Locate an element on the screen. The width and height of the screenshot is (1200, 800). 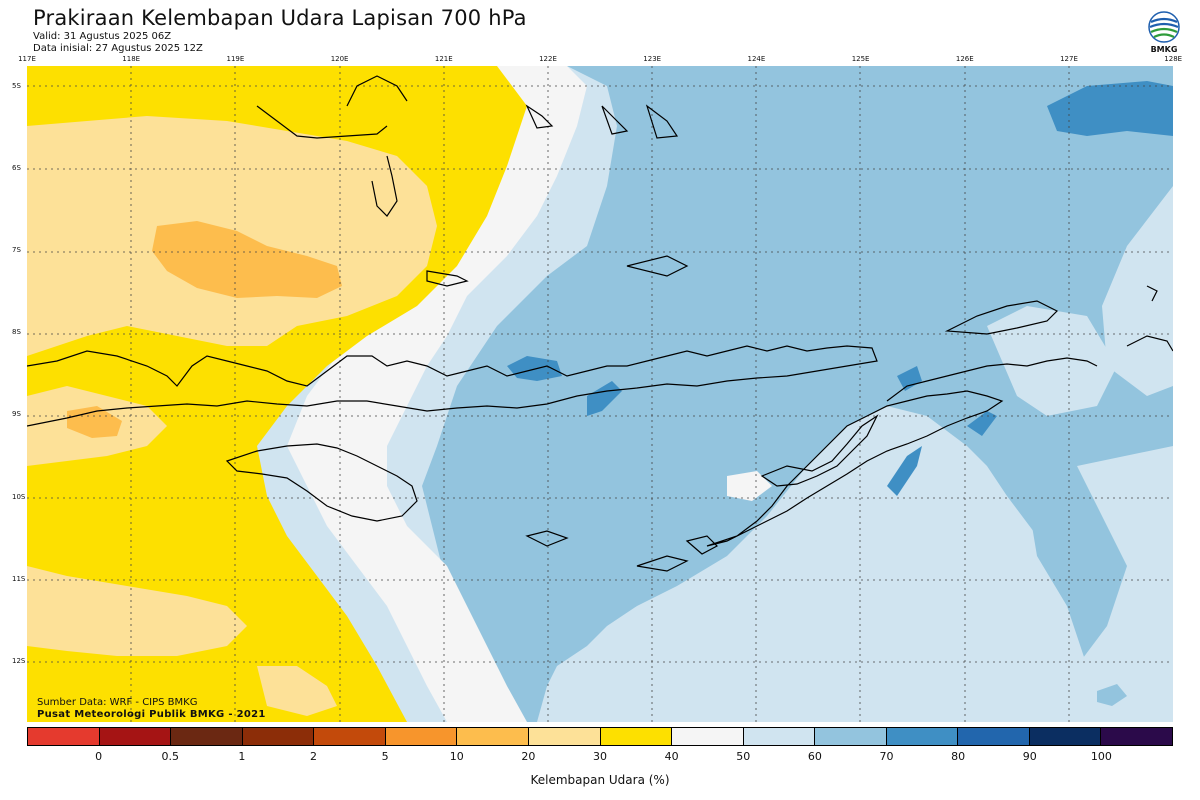
latitude-label: 11S is located at coordinates (19, 578).